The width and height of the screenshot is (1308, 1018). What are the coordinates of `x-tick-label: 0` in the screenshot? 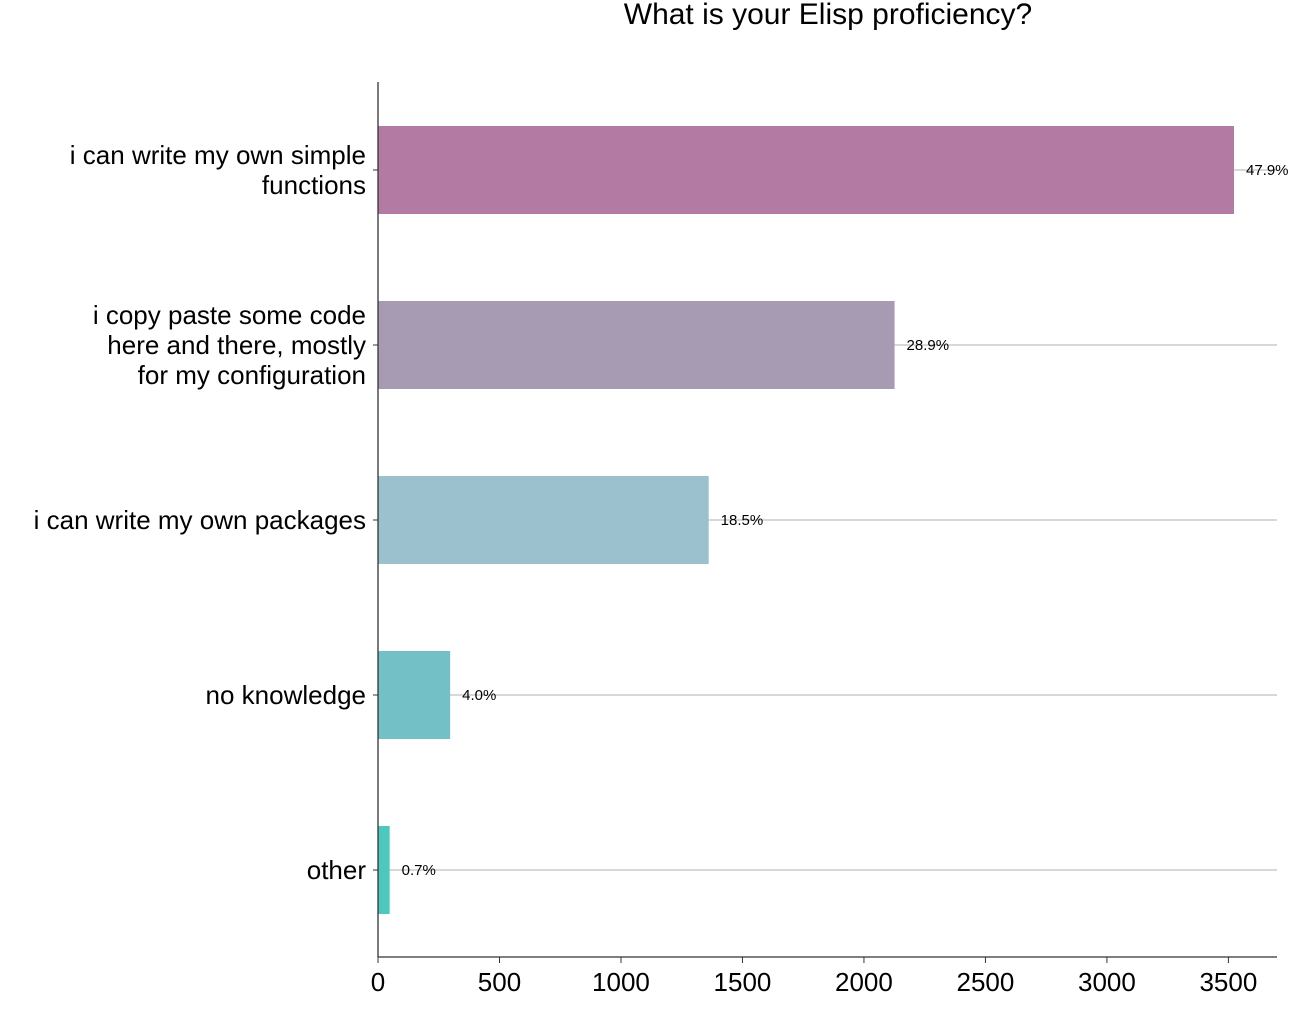 It's located at (378, 982).